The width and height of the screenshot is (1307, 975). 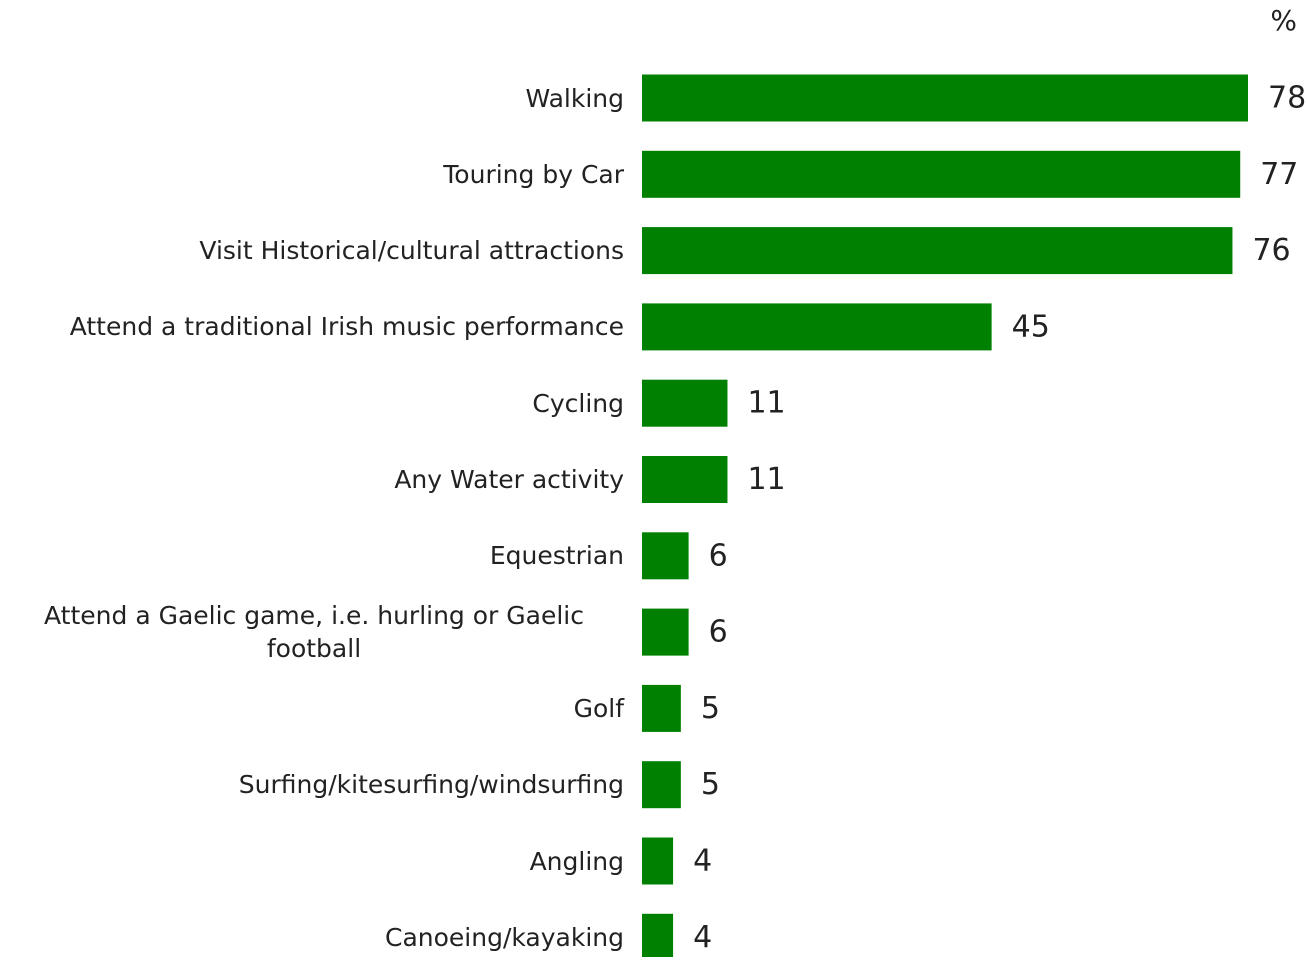 I want to click on category-label-box: Walking, so click(x=312, y=98).